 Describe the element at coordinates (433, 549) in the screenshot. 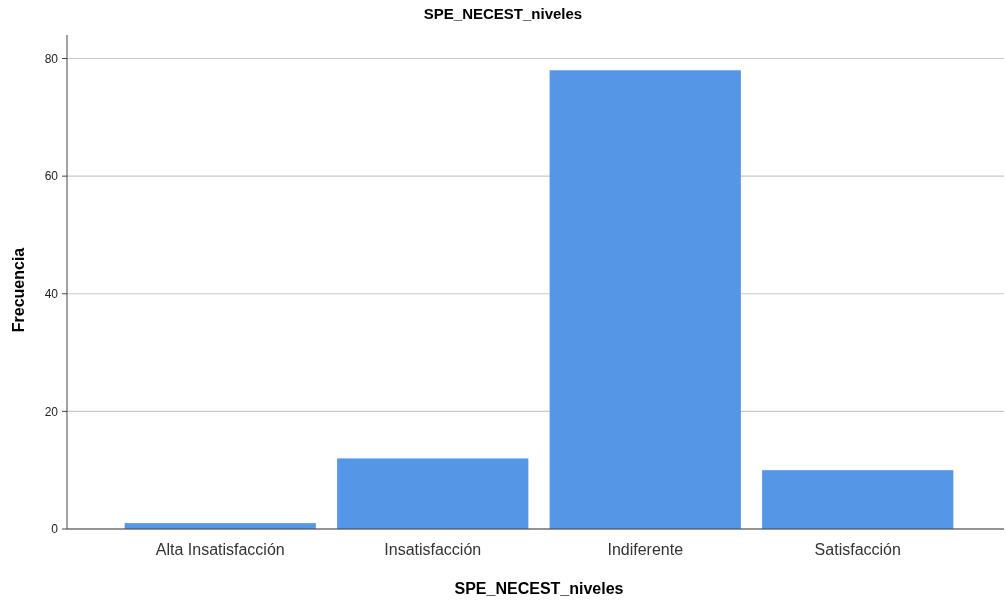

I see `x-tick-label: Insatisfacción` at that location.